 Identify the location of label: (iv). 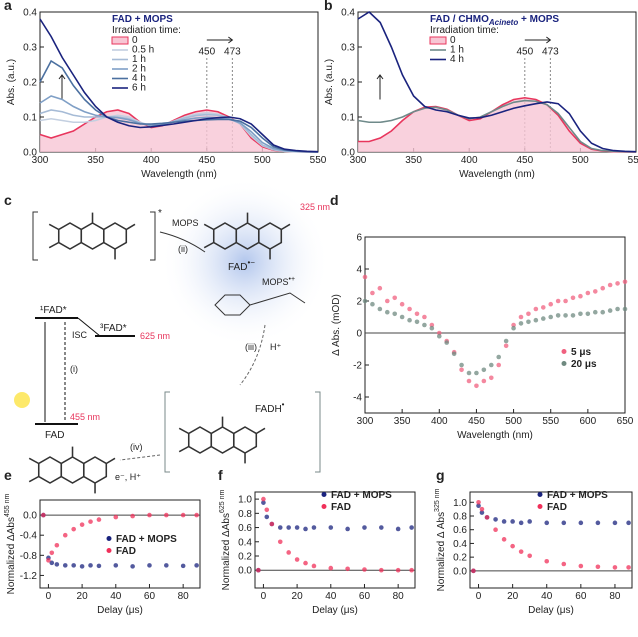
(136, 447).